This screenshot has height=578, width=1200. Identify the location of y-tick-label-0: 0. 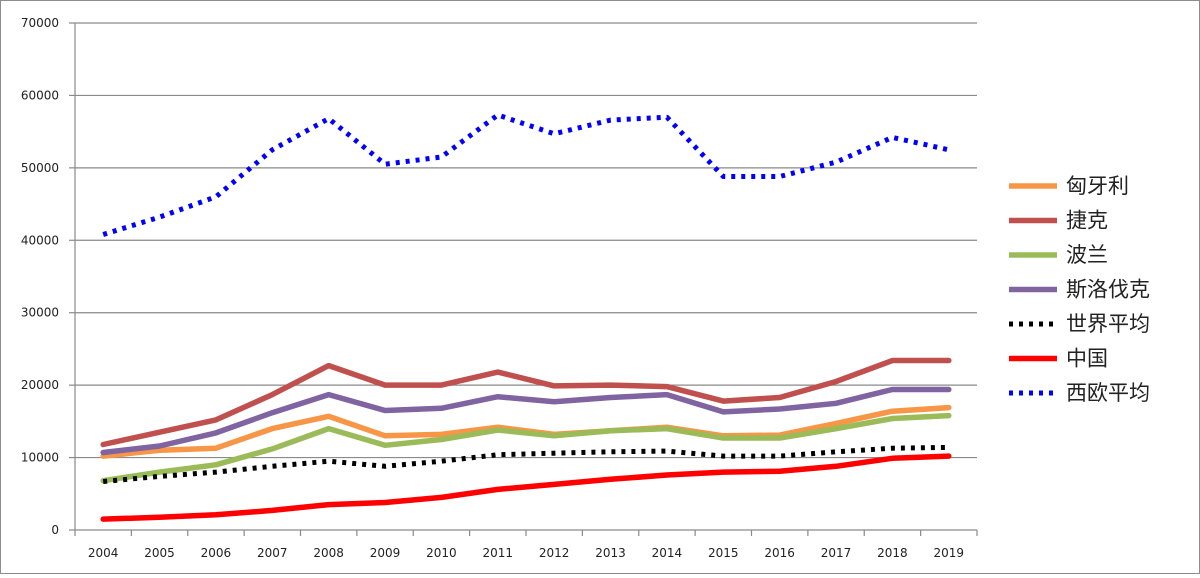
(55, 530).